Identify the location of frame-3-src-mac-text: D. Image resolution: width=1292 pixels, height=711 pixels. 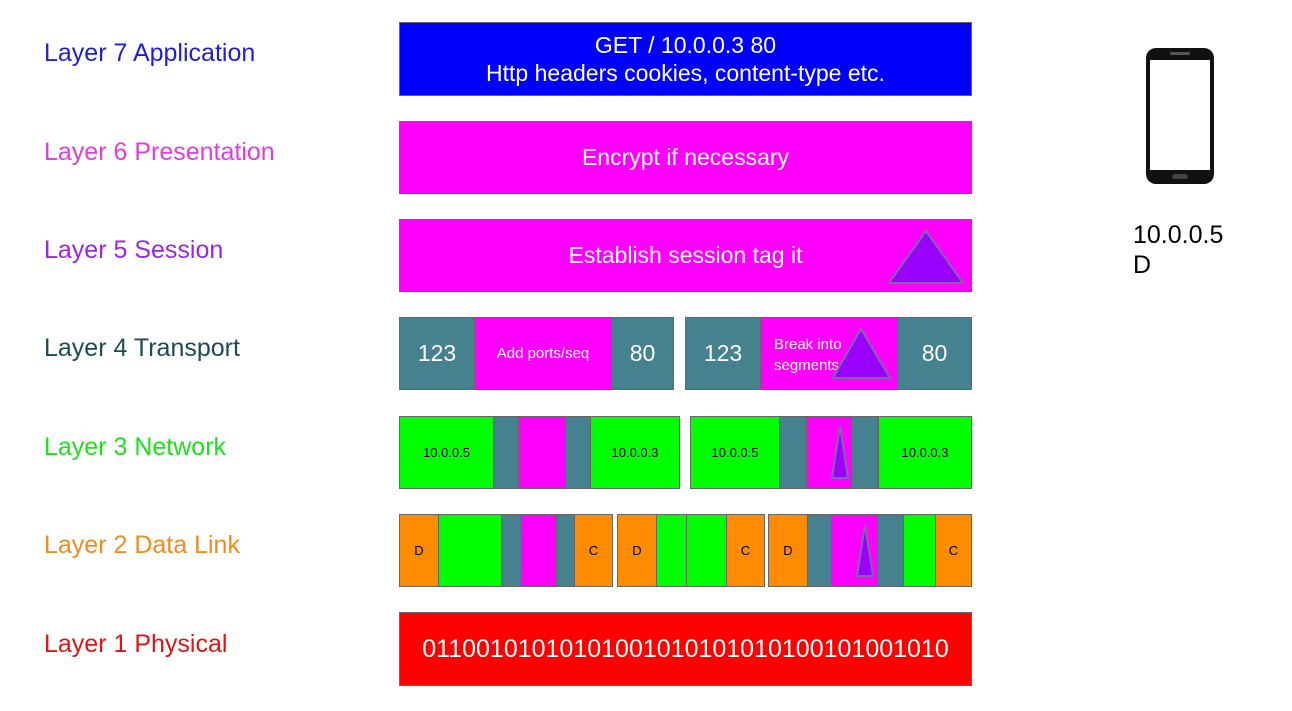
(788, 550).